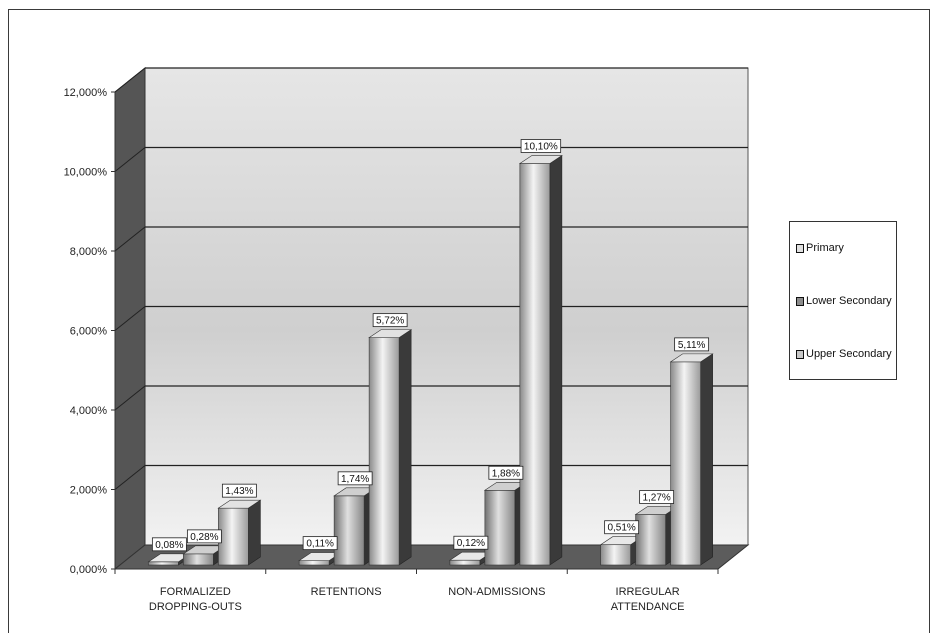 This screenshot has width=936, height=634. Describe the element at coordinates (195, 607) in the screenshot. I see `x-category-label: DROPPING-OUTS` at that location.